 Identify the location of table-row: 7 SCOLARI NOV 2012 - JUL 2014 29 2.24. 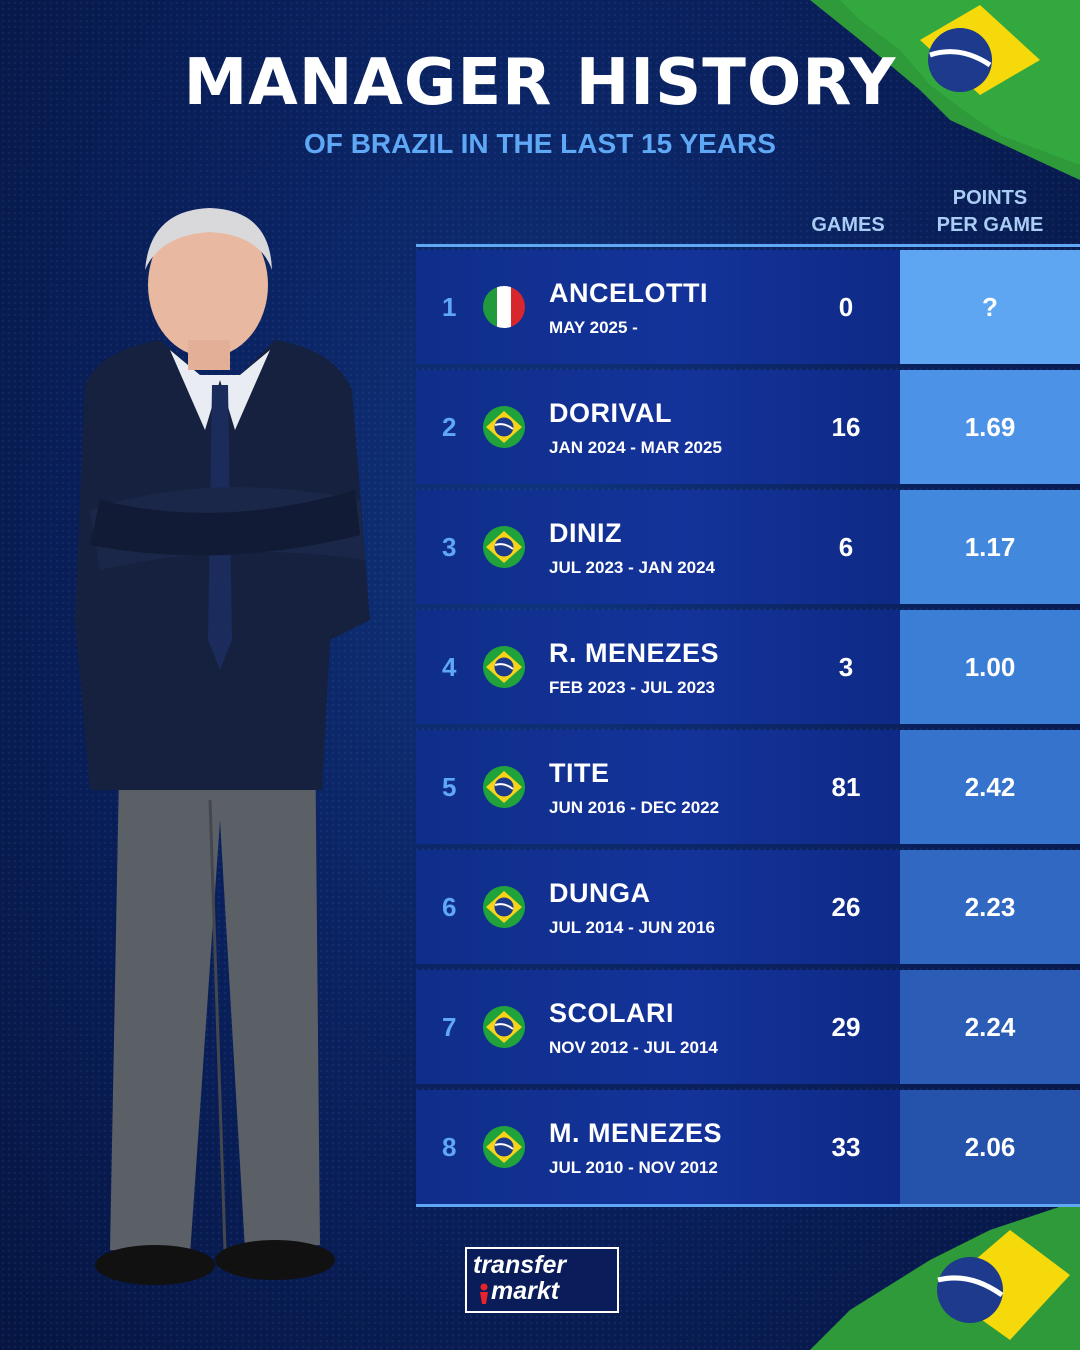
(748, 1027).